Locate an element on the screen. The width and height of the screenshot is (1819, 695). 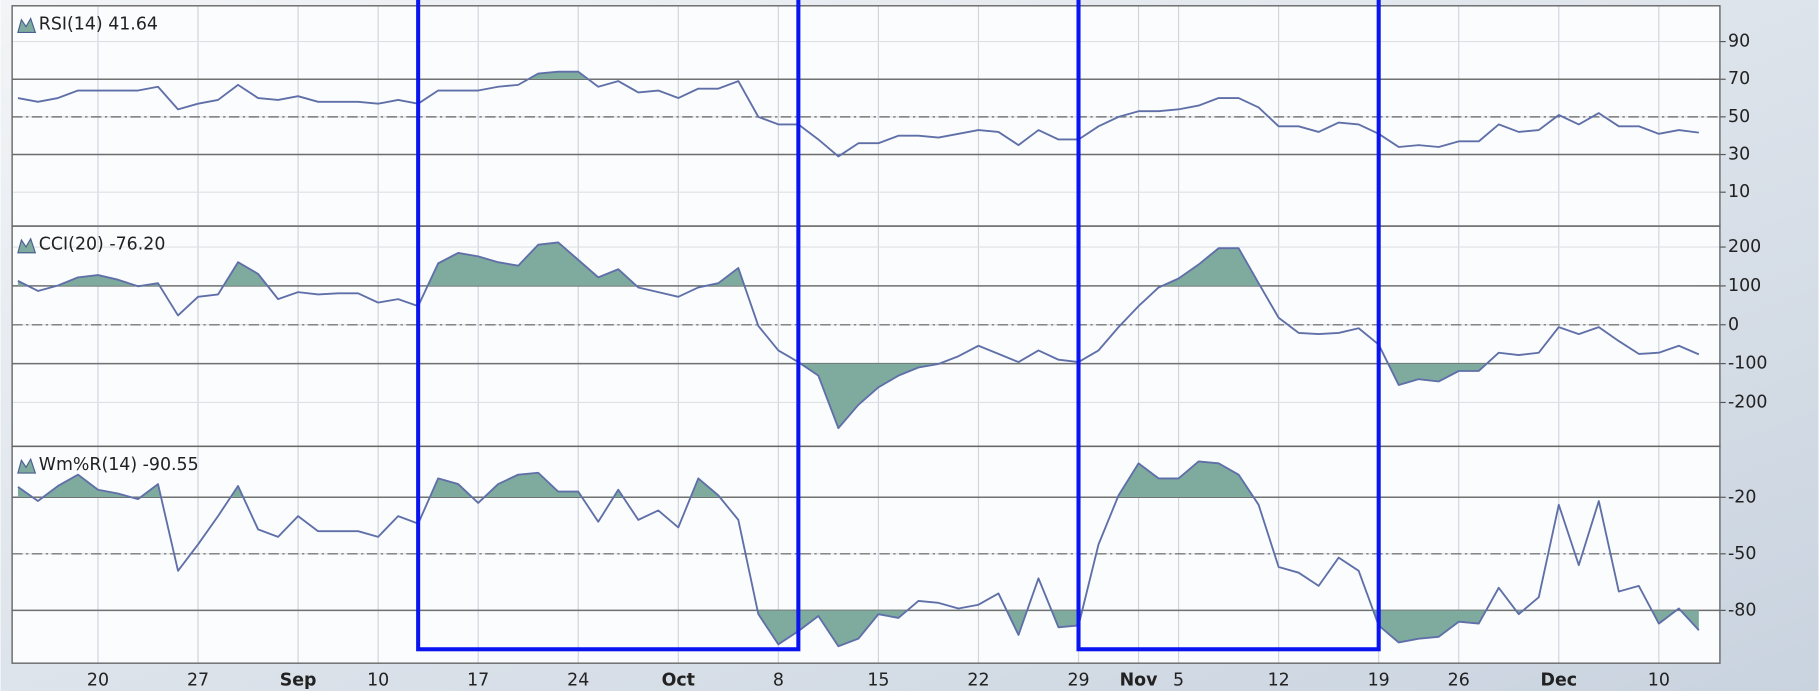
y-tick-label: 10 is located at coordinates (1739, 192).